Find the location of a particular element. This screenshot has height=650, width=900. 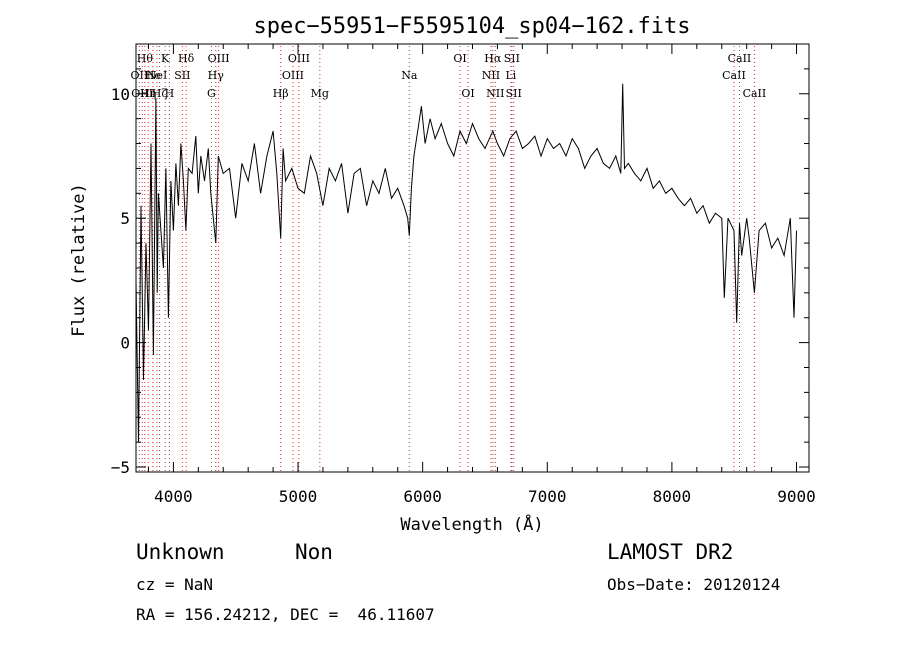

line-label-14: Hβ is located at coordinates (281, 93).